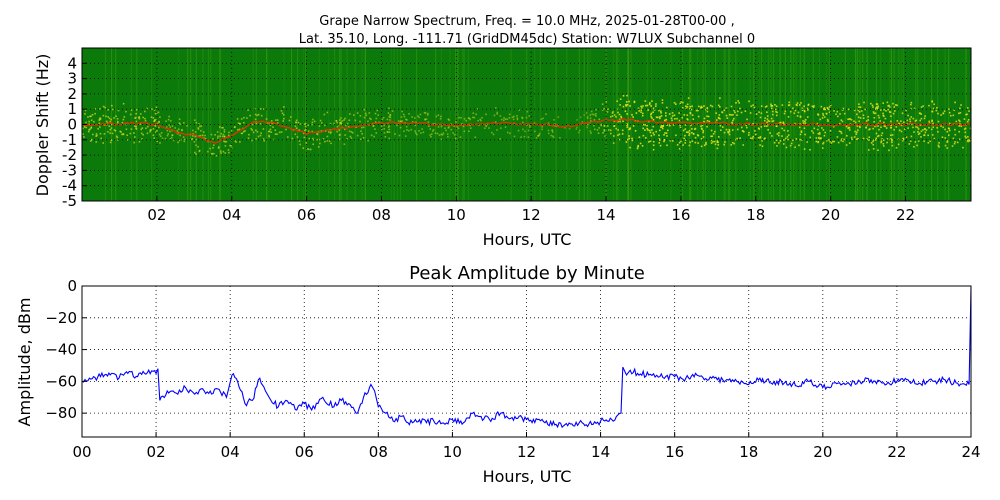 This screenshot has width=1000, height=500. I want to click on amplitude-x-tick-label: 06, so click(304, 452).